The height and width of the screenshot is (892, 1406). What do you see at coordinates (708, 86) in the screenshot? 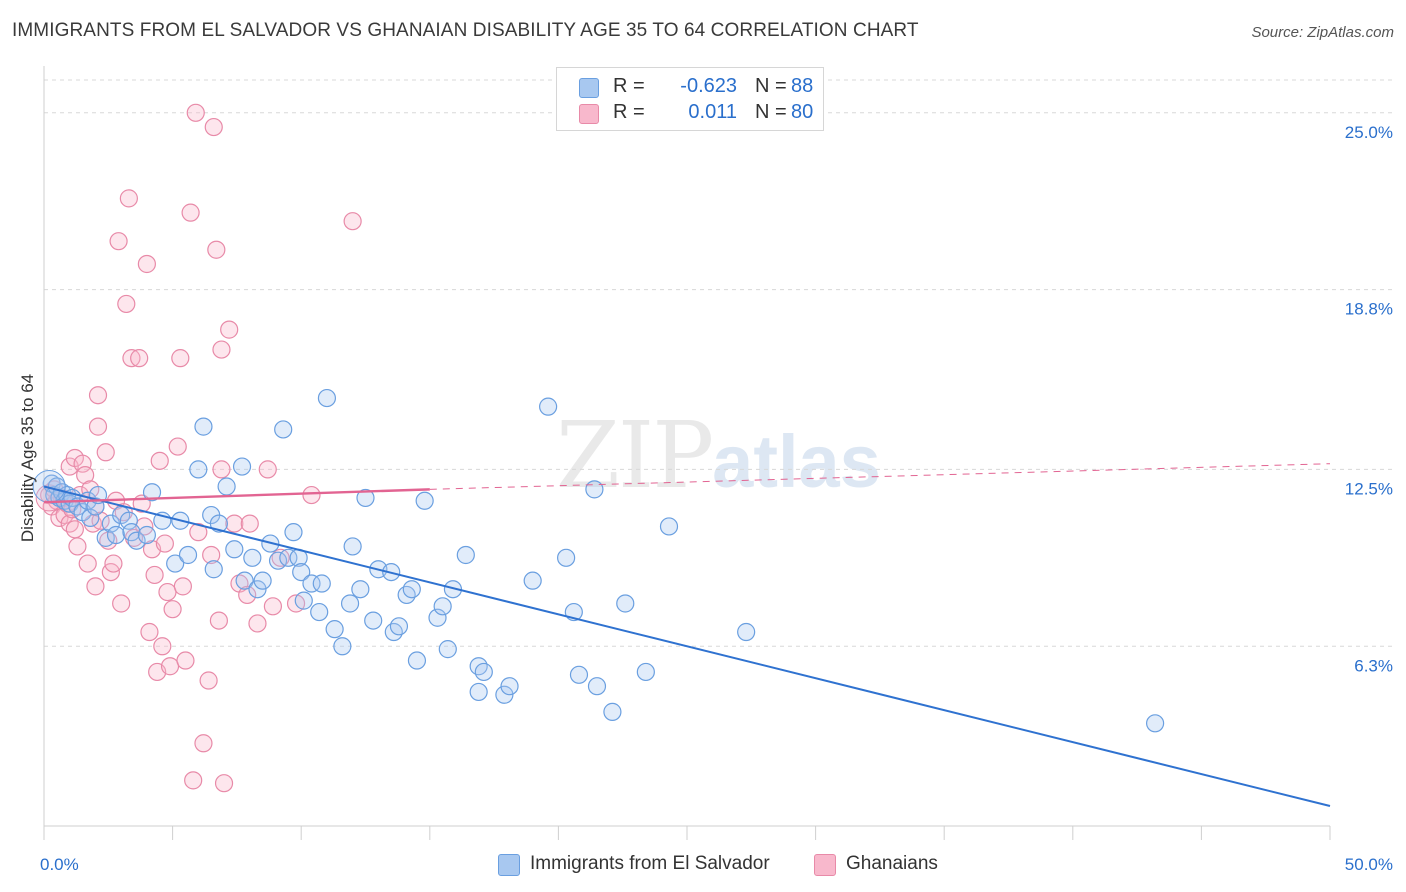
I see `r-value: -0.623` at bounding box center [708, 86].